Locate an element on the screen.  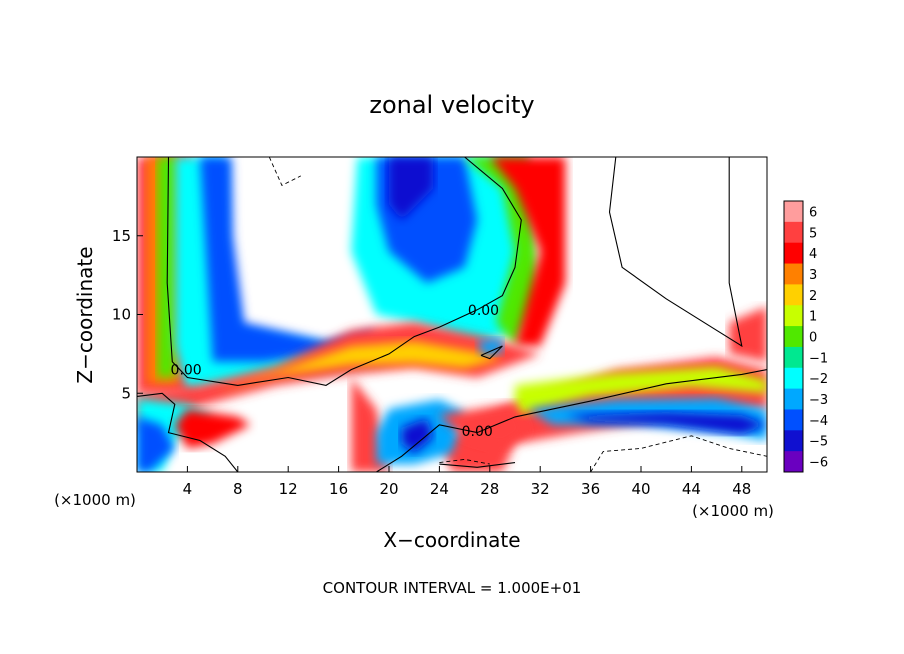
y-axis: 5 10 15 is located at coordinates (127, 314).